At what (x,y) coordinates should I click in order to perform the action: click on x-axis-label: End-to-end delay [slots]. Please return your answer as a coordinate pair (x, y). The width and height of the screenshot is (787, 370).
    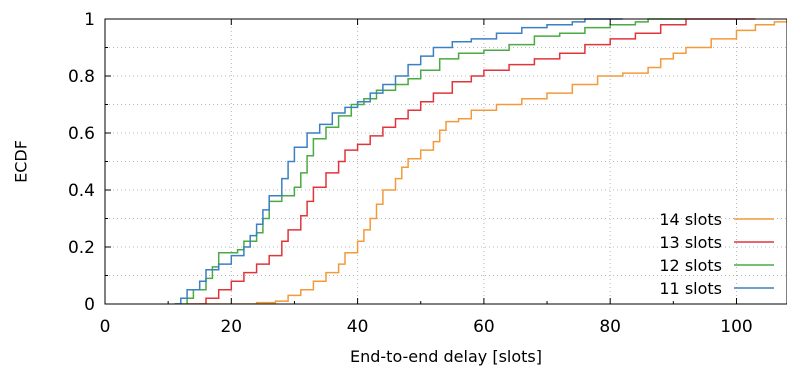
    Looking at the image, I should click on (446, 356).